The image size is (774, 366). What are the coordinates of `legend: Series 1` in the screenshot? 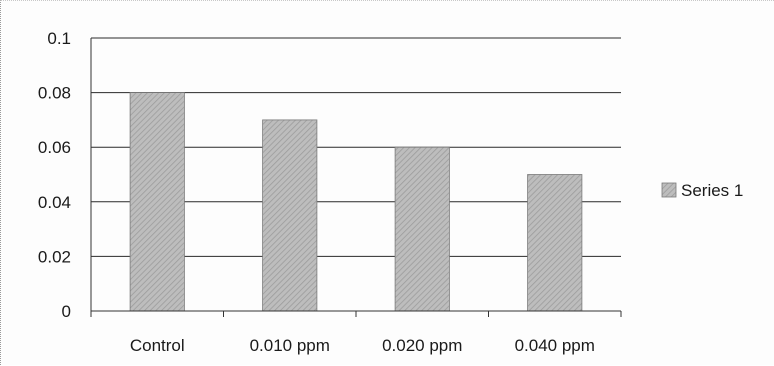 It's located at (702, 190).